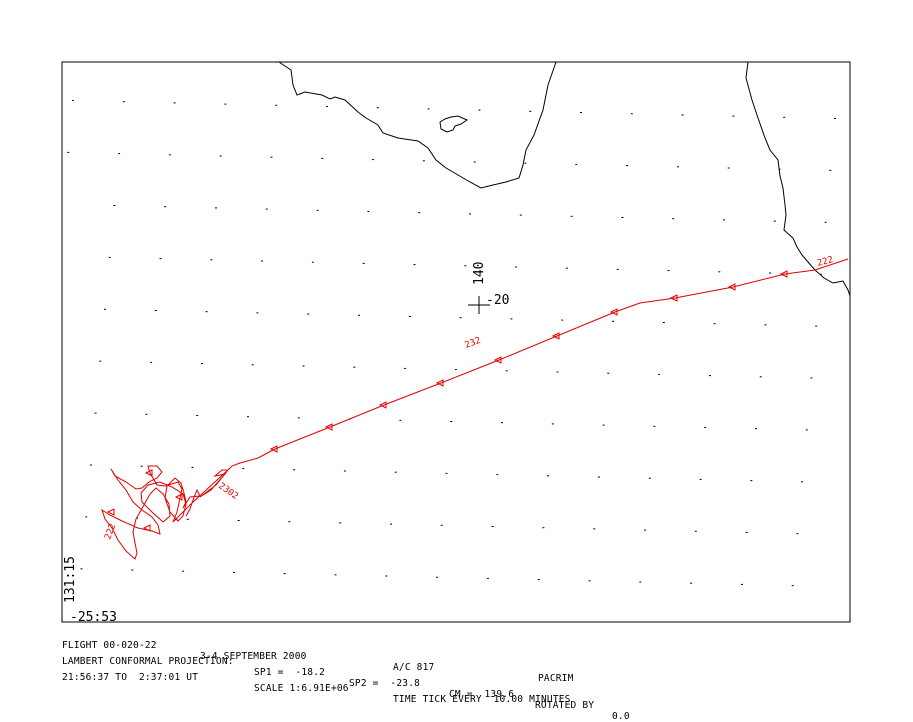 The image size is (913, 722). What do you see at coordinates (130, 677) in the screenshot?
I see `time-range: 21:56:37 TO 2:37:01 UT` at bounding box center [130, 677].